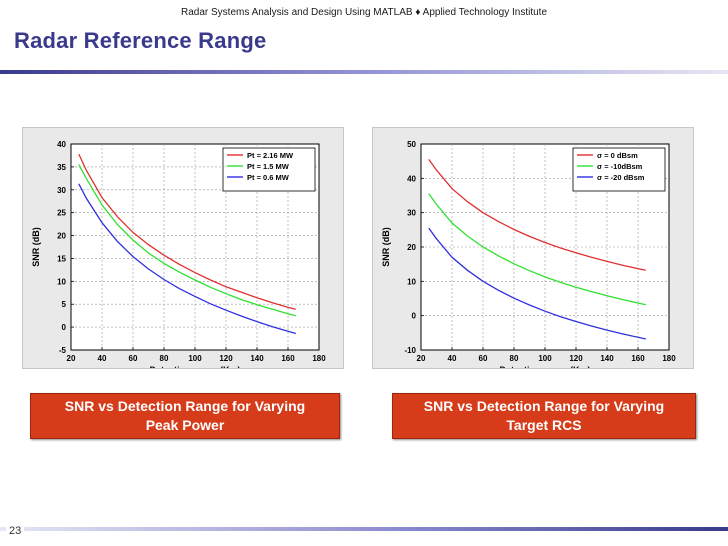  Describe the element at coordinates (617, 155) in the screenshot. I see `legend-label: σ = 0 dBsm` at that location.